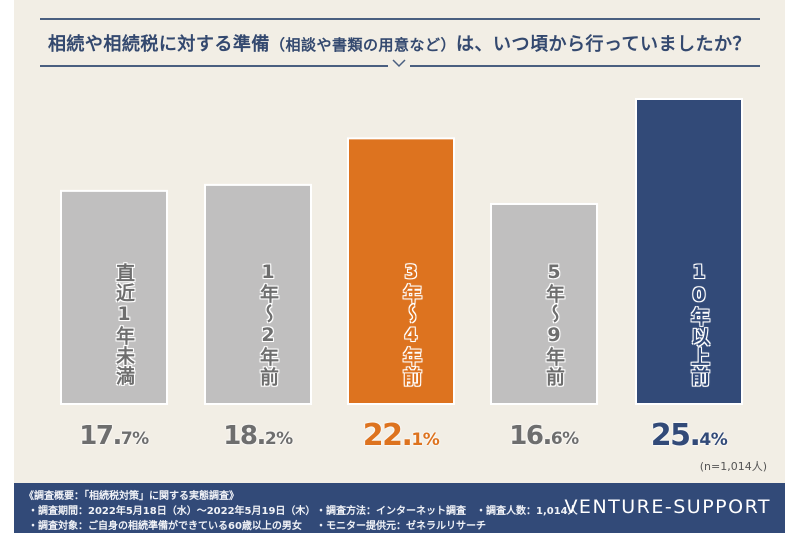 This screenshot has height=533, width=800. I want to click on value-label: 18.2%, so click(258, 436).